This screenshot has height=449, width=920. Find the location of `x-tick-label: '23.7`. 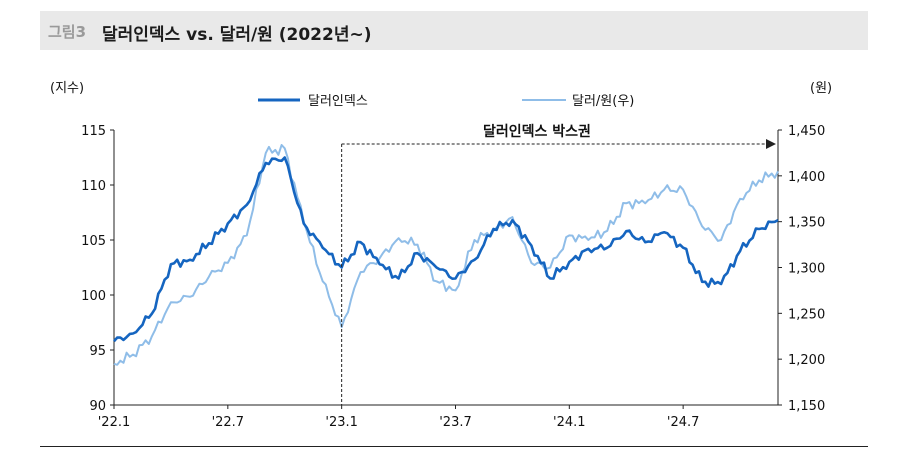

x-tick-label: '23.7 is located at coordinates (455, 422).